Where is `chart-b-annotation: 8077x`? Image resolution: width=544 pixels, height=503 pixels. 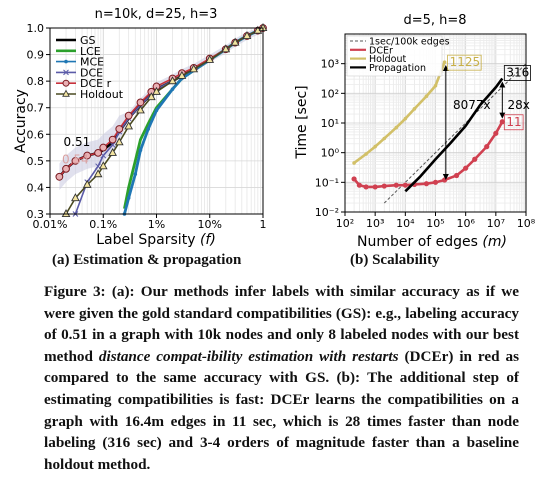
chart-b-annotation: 8077x is located at coordinates (472, 105).